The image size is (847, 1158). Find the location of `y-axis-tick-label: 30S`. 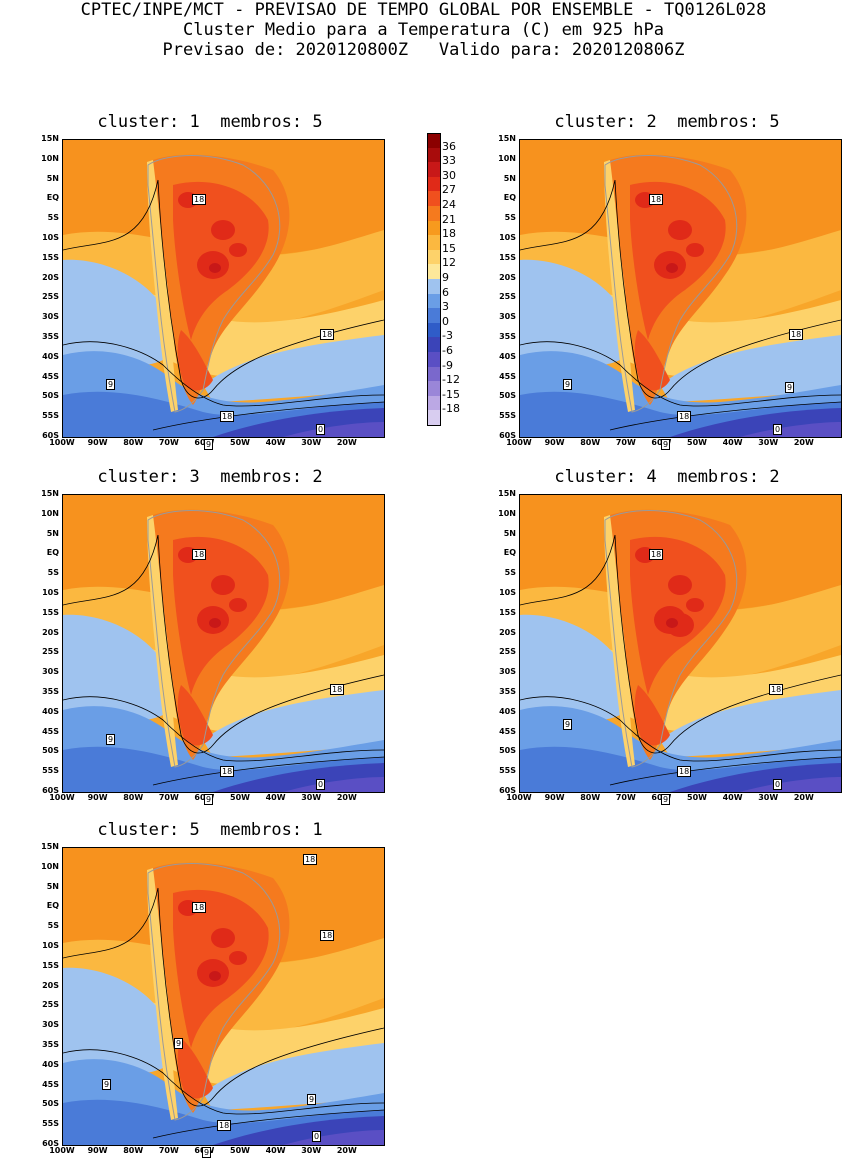

y-axis-tick-label: 30S is located at coordinates (50, 1025).